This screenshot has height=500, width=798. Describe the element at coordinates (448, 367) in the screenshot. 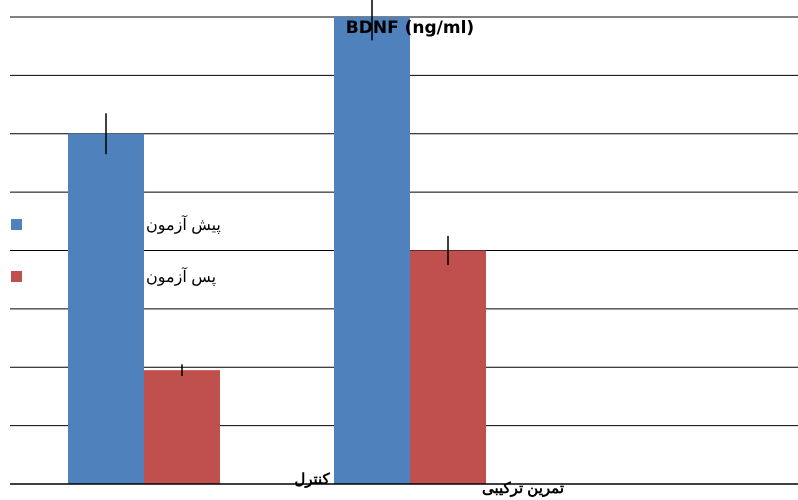

I see `bar-posttest-combined-training` at that location.